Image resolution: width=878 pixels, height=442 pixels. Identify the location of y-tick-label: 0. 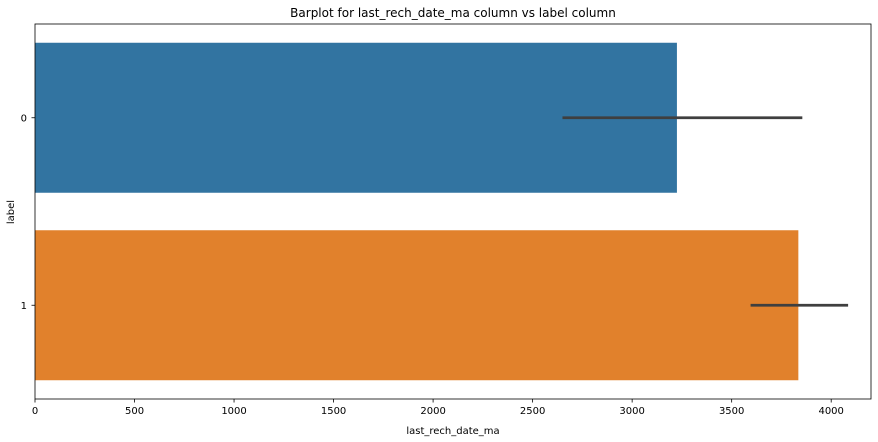
(24, 118).